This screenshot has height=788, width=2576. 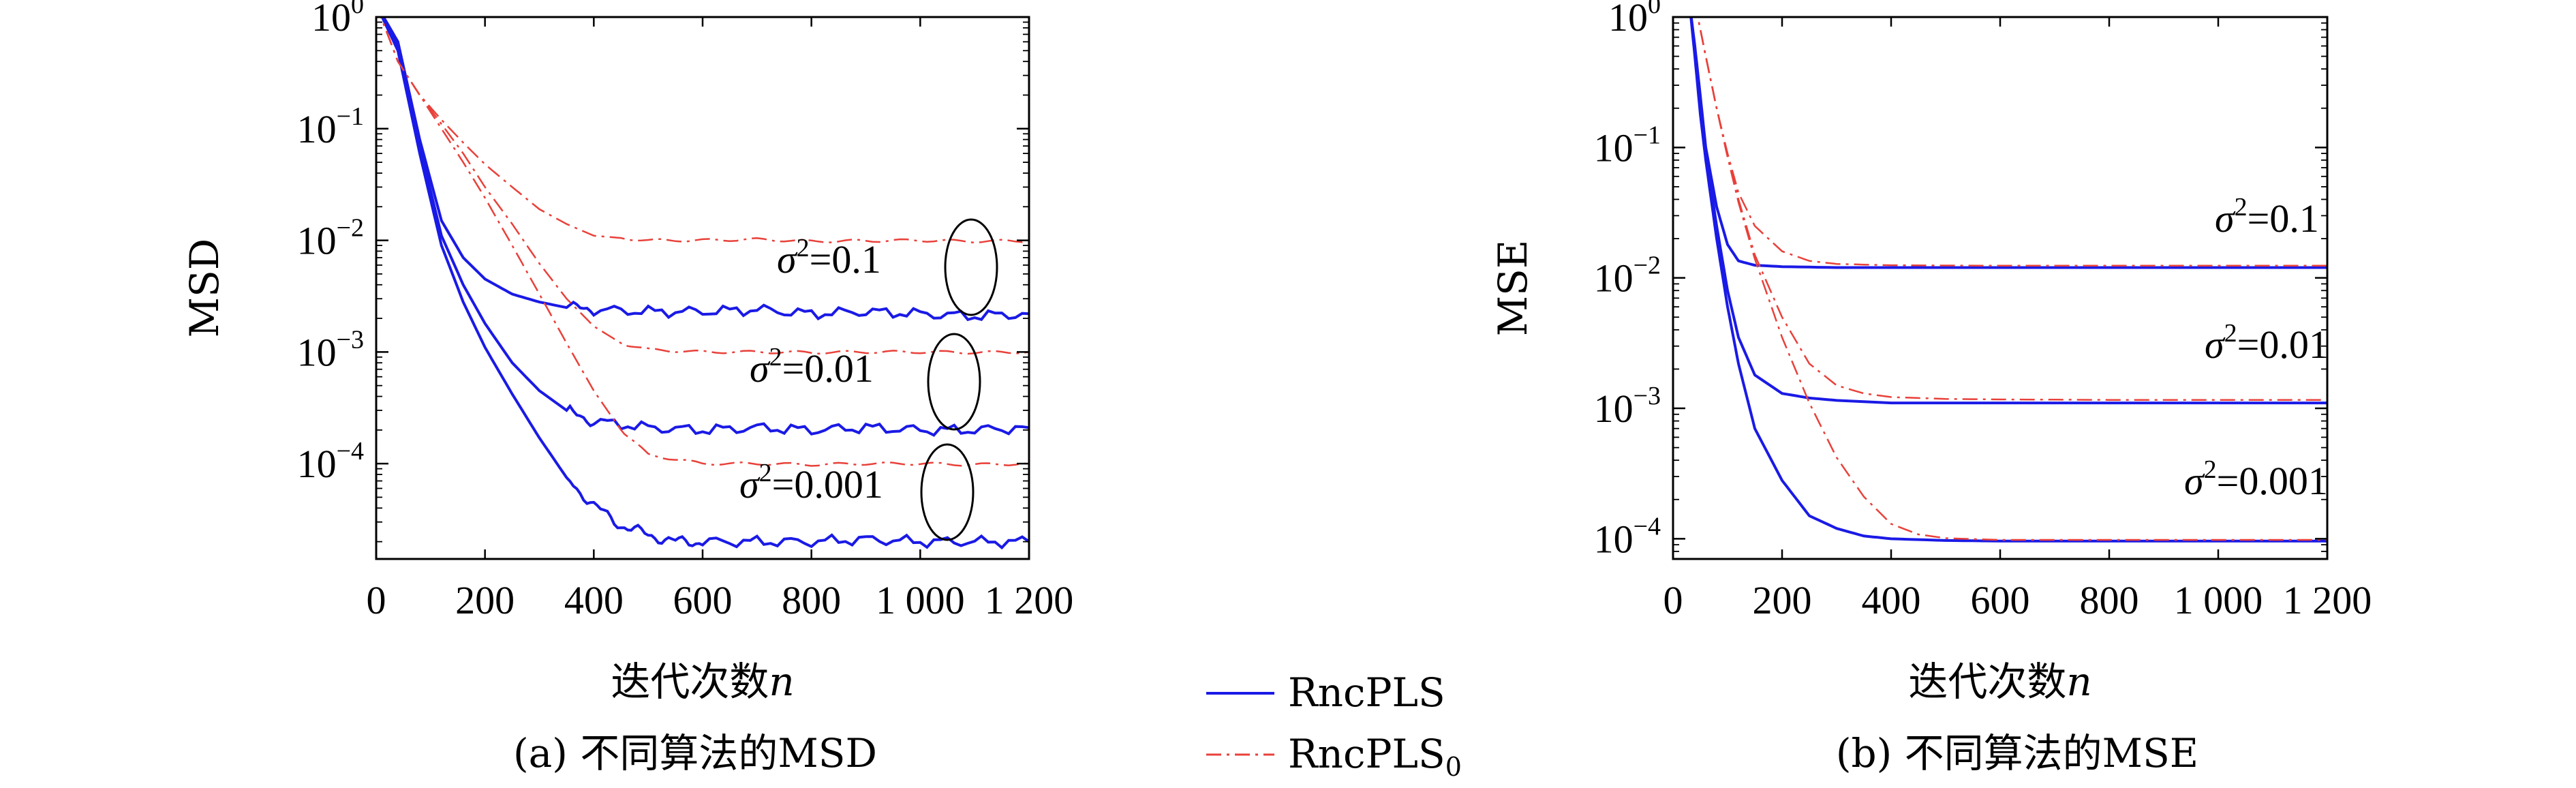 What do you see at coordinates (204, 288) in the screenshot?
I see `y-axis-label: MSD` at bounding box center [204, 288].